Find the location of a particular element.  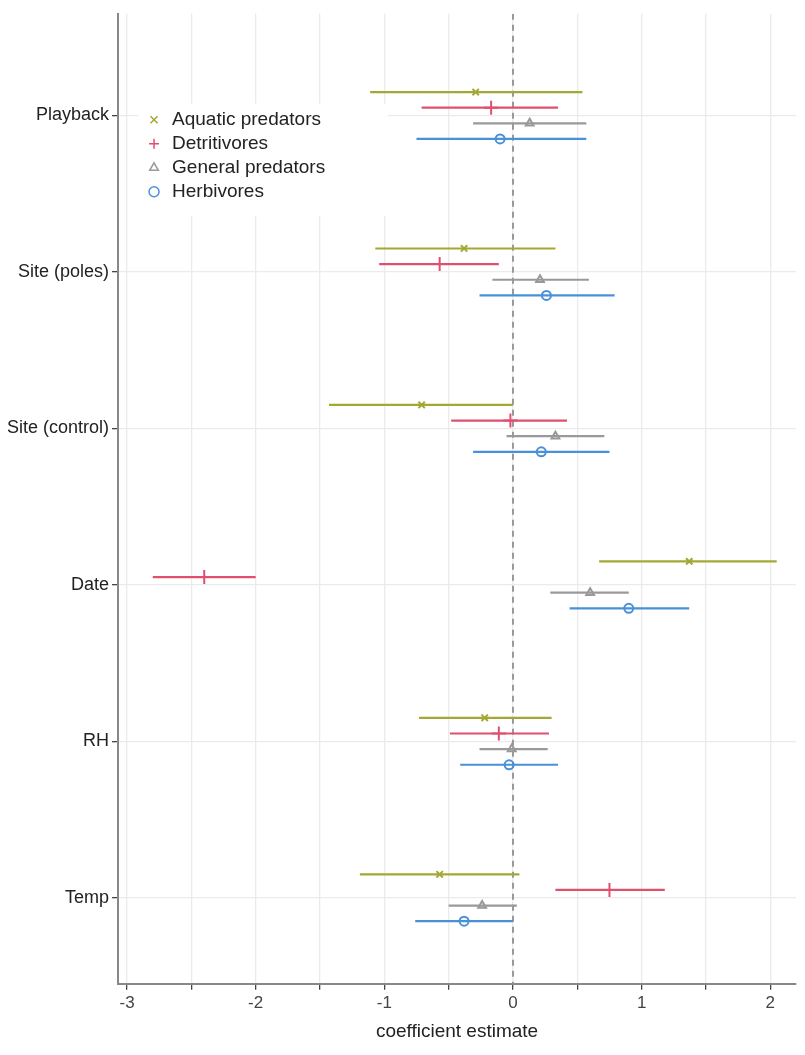

x-tick-label: -3 is located at coordinates (127, 1002).